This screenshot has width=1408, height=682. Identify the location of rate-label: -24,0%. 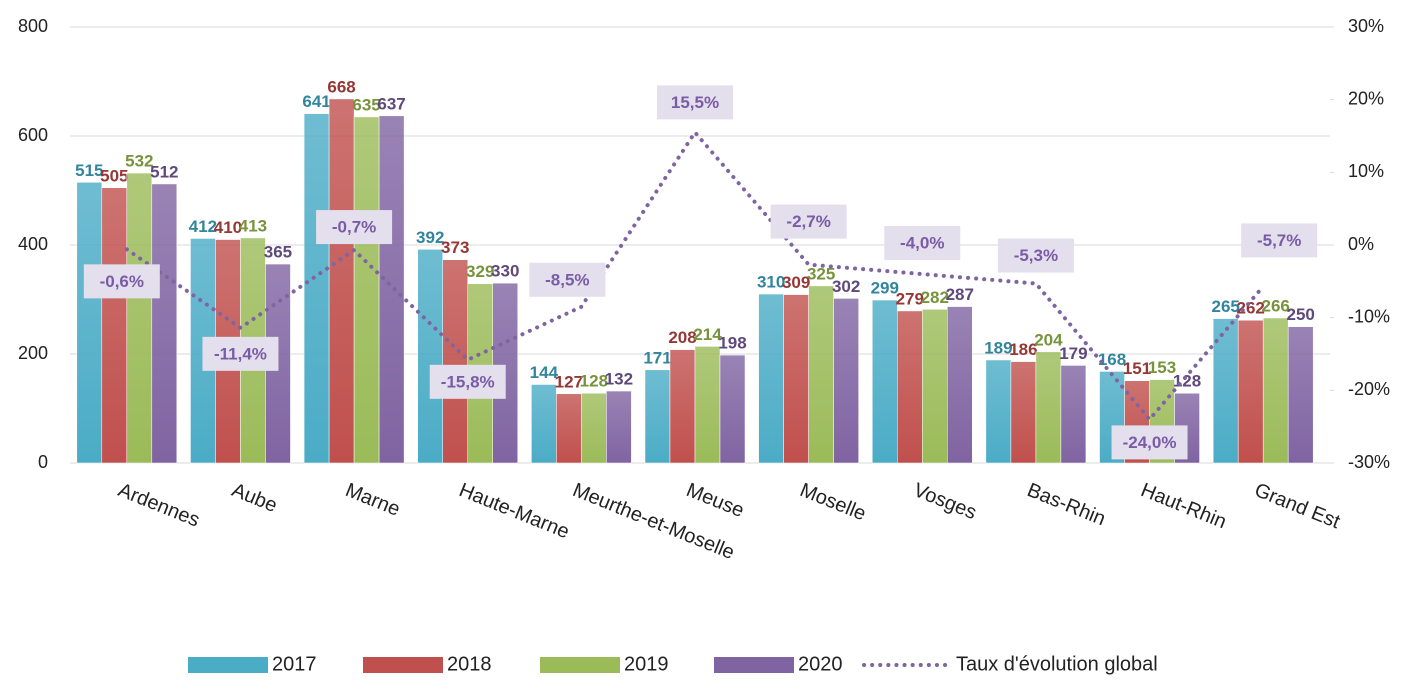
(1150, 442).